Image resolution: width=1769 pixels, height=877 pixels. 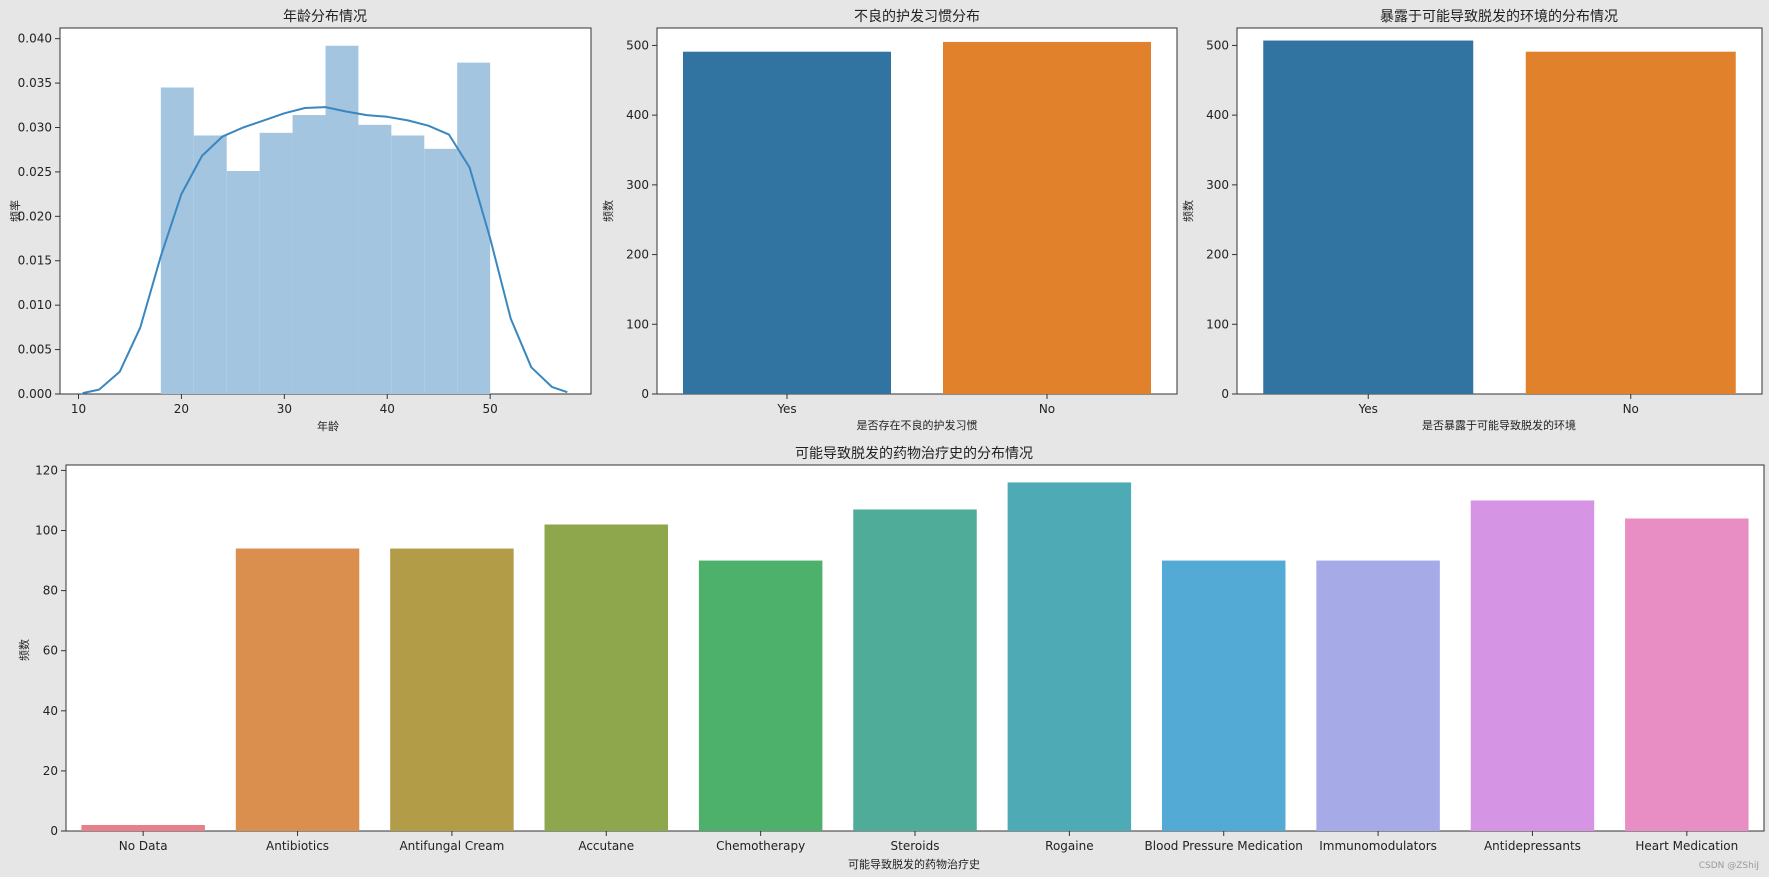 I want to click on x-tick-label: Antifungal Cream, so click(x=451, y=846).